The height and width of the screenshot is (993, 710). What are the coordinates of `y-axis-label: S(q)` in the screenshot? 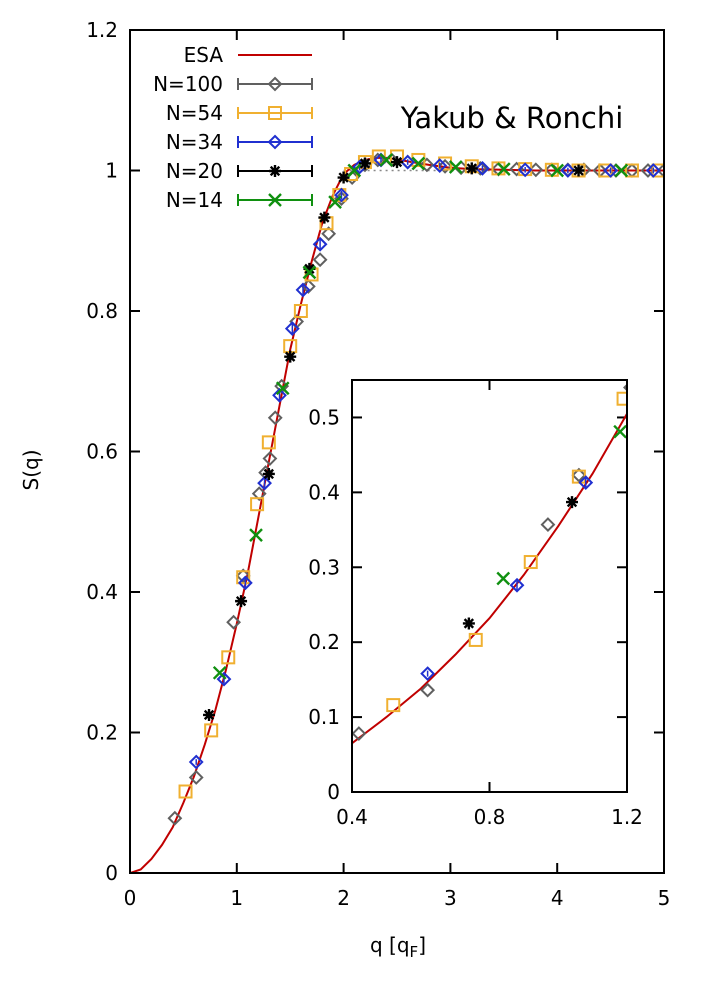 It's located at (31, 470).